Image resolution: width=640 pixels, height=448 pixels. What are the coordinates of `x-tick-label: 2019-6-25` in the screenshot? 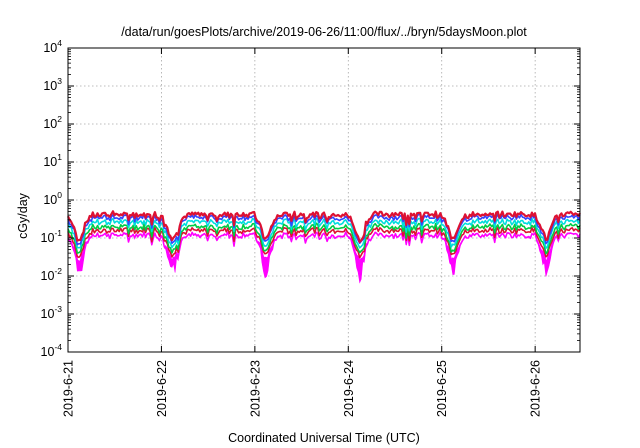 It's located at (442, 388).